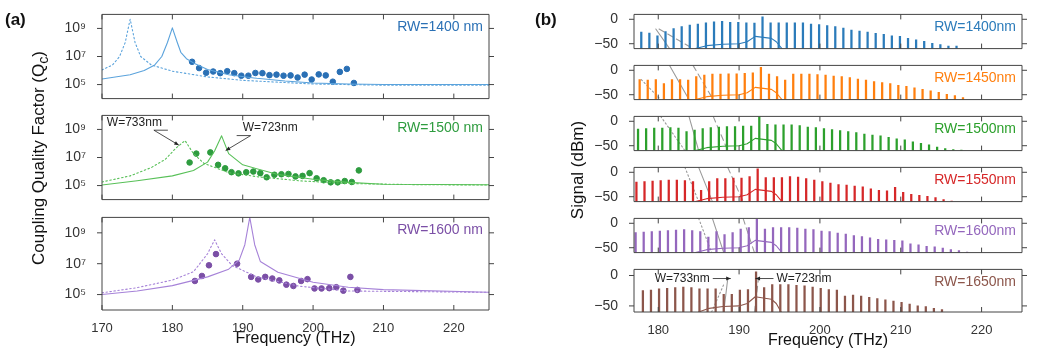 The height and width of the screenshot is (350, 1063). Describe the element at coordinates (975, 281) in the screenshot. I see `chart-title: RW=1650nm` at that location.